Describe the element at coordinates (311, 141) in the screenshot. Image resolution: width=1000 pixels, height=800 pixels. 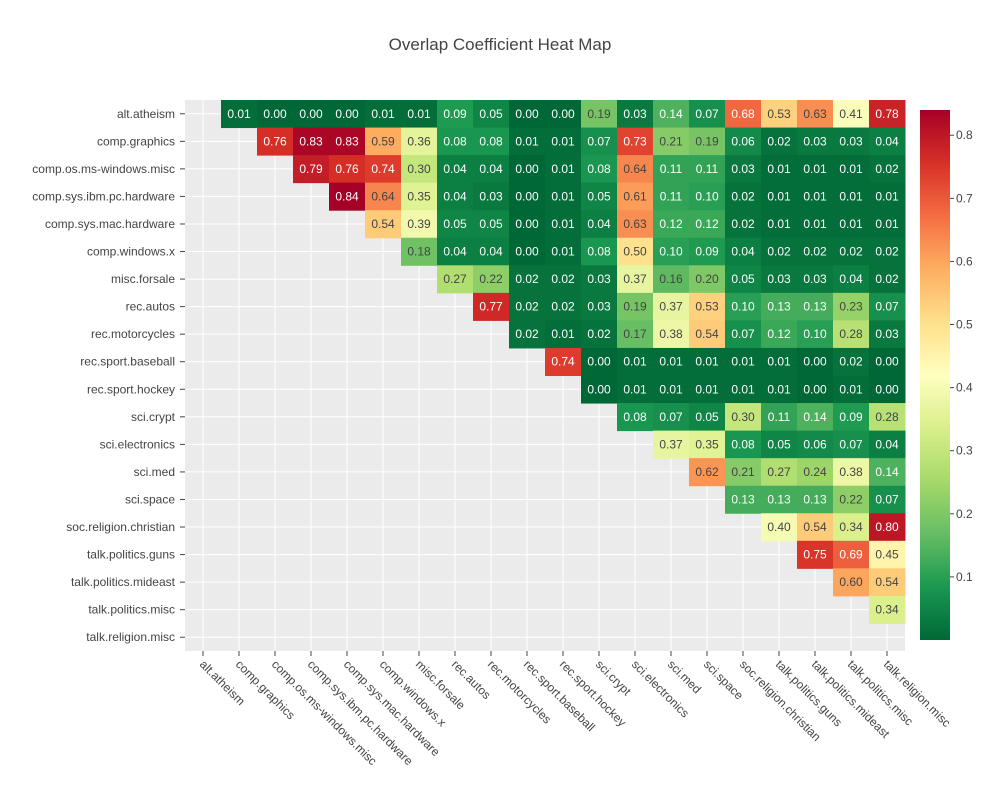
I see `cell-value-label: 0.83` at that location.